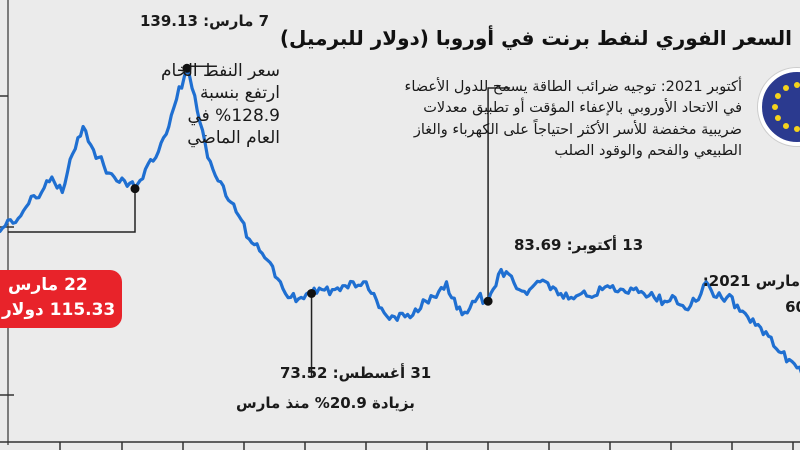 The image size is (800, 450). I want to click on august-date-label: 31 أغسطس: 73.52, so click(356, 373).